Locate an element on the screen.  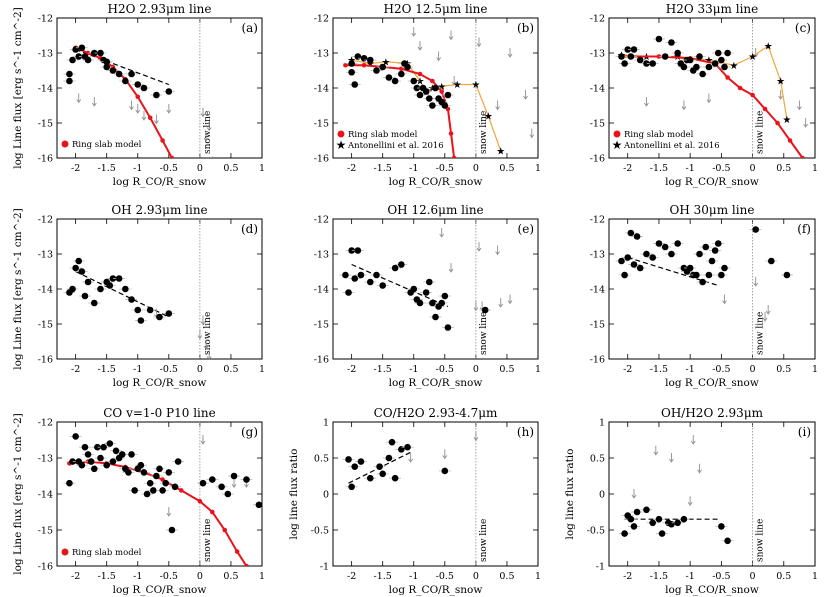
panel-label: (a) is located at coordinates (249, 28).